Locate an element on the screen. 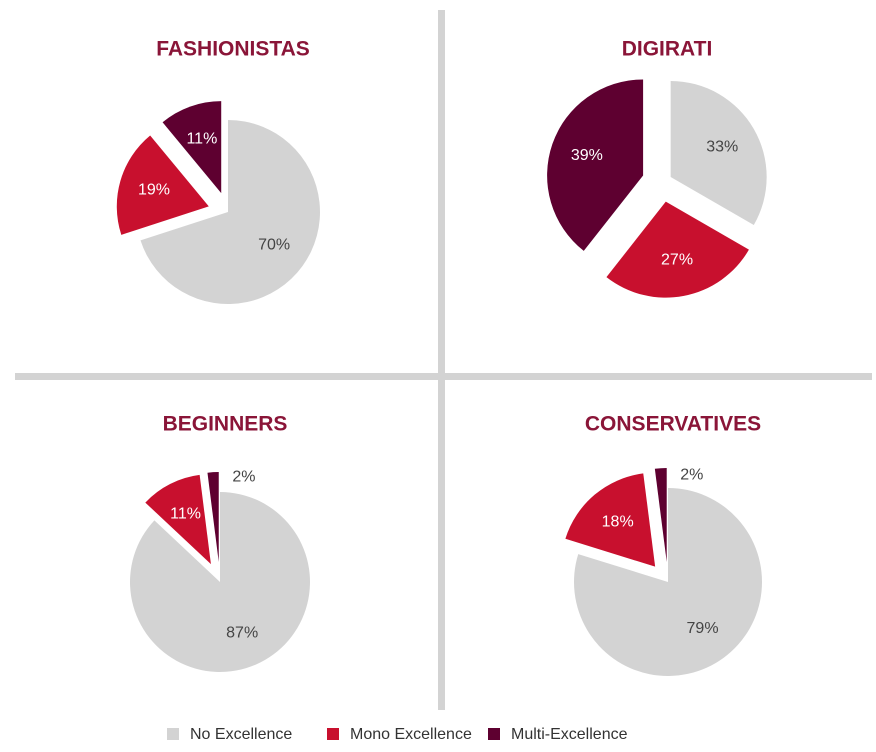 This screenshot has height=752, width=876. pie-title: DIGIRATI is located at coordinates (667, 49).